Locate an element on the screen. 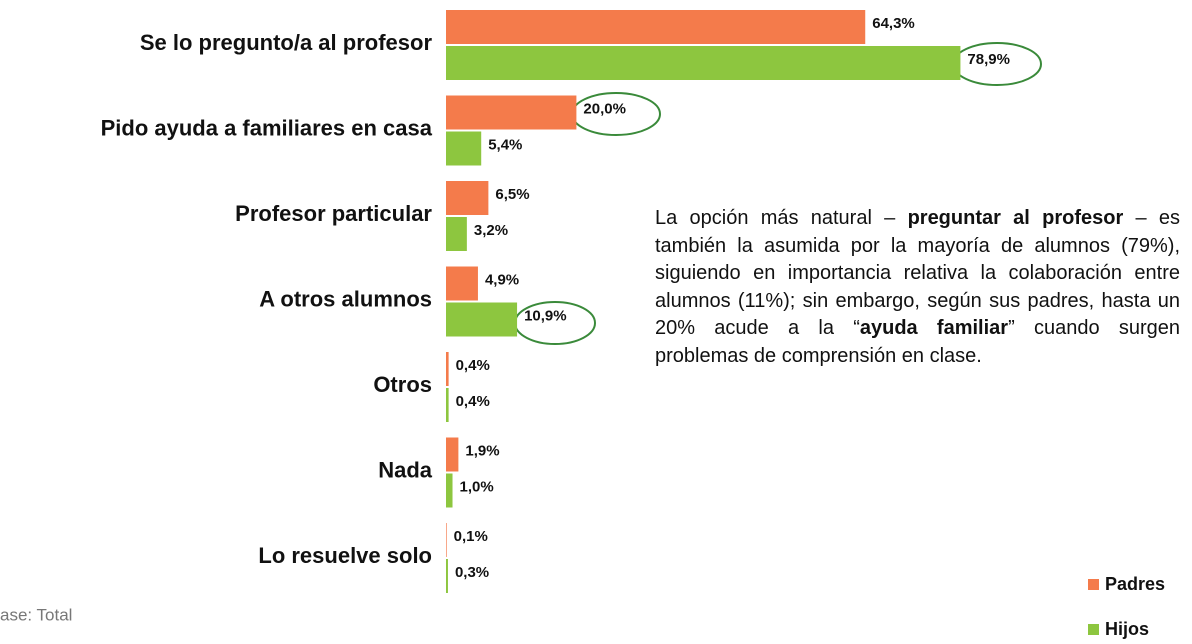 Image resolution: width=1192 pixels, height=644 pixels. data-label: 0,3% is located at coordinates (472, 572).